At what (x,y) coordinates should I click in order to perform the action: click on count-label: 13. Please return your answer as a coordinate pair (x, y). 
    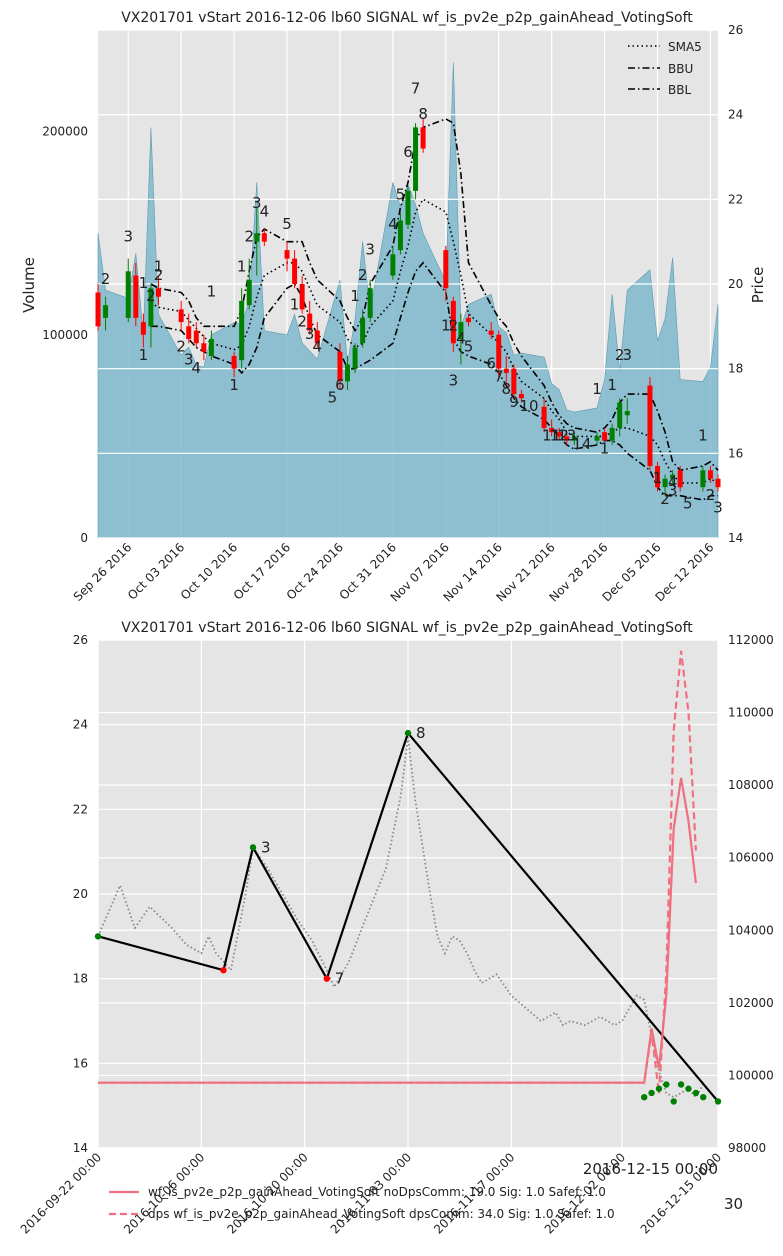
    Looking at the image, I should click on (566, 436).